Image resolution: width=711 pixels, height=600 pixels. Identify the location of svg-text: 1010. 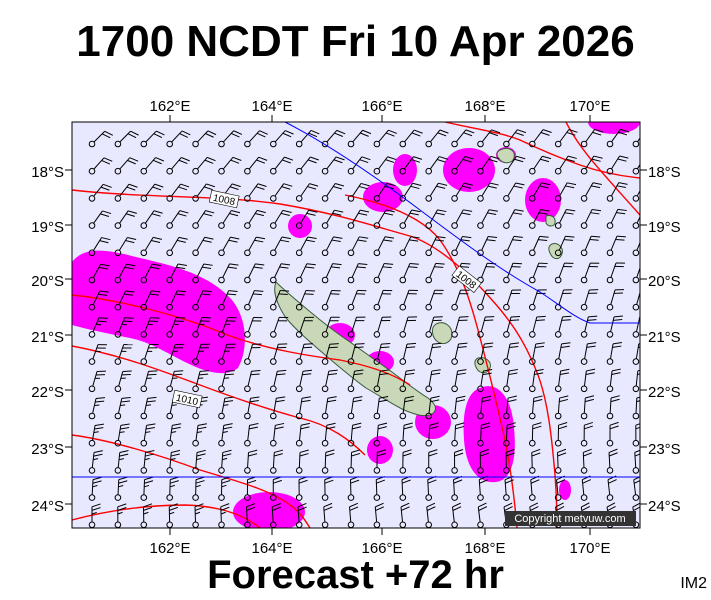
(187, 400).